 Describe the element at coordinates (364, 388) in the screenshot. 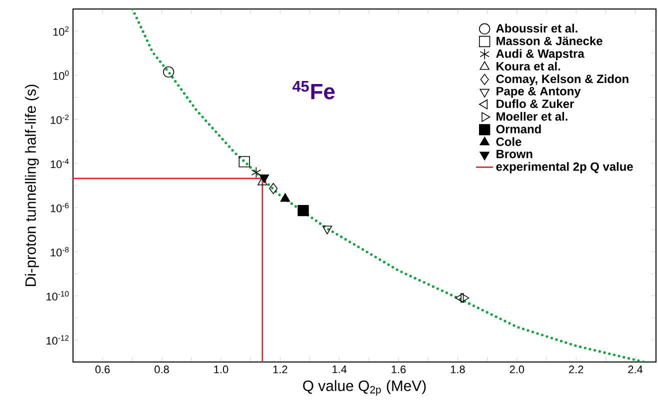

I see `x-axis-title: Q value Q$_{2p}$ (MeV)` at that location.